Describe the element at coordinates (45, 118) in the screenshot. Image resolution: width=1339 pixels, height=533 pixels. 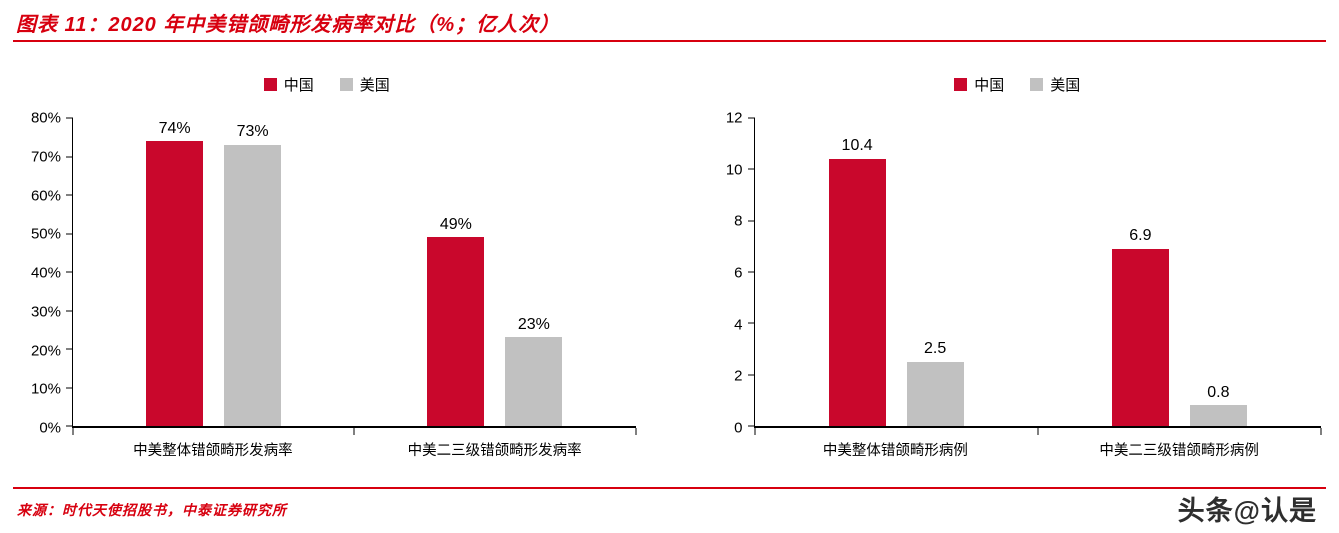
I see `y-tick-label: 80%` at that location.